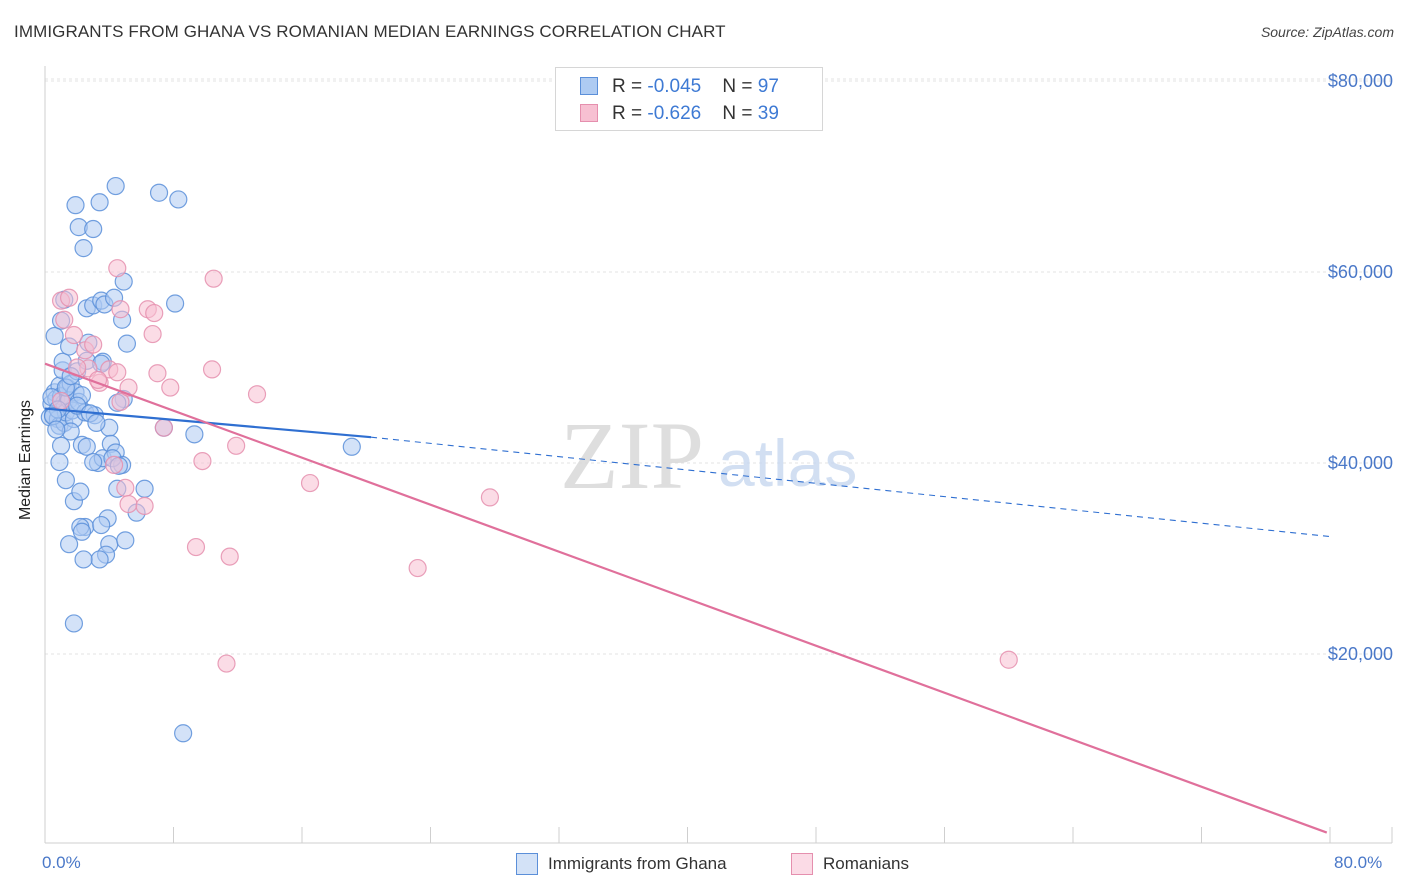 The image size is (1406, 892). I want to click on y-tick-label: $40,000, so click(1360, 463).